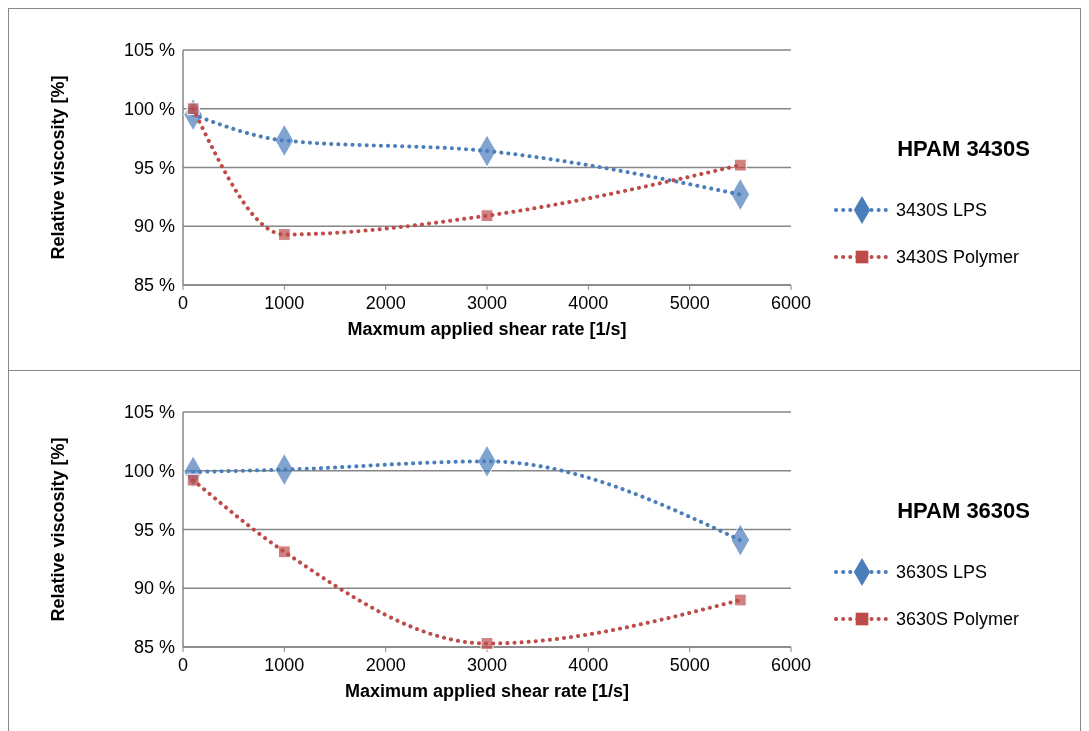  Describe the element at coordinates (487, 691) in the screenshot. I see `x-axis-title: Maximum applied shear rate [1/s]` at that location.